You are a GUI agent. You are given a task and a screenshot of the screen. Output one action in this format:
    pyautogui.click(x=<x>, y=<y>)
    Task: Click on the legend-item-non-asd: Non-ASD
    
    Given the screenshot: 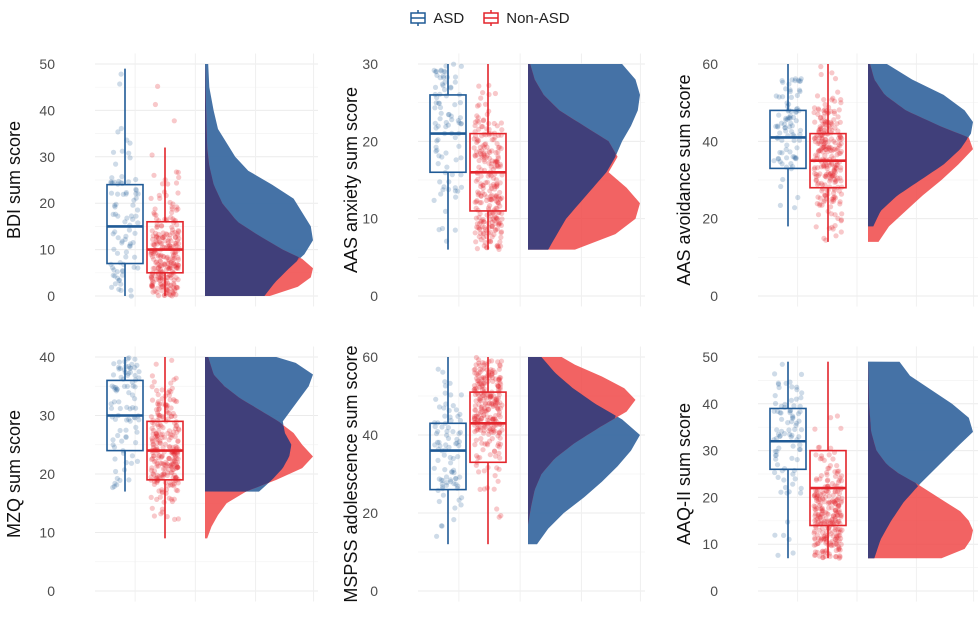 What is the action you would take?
    pyautogui.click(x=526, y=18)
    